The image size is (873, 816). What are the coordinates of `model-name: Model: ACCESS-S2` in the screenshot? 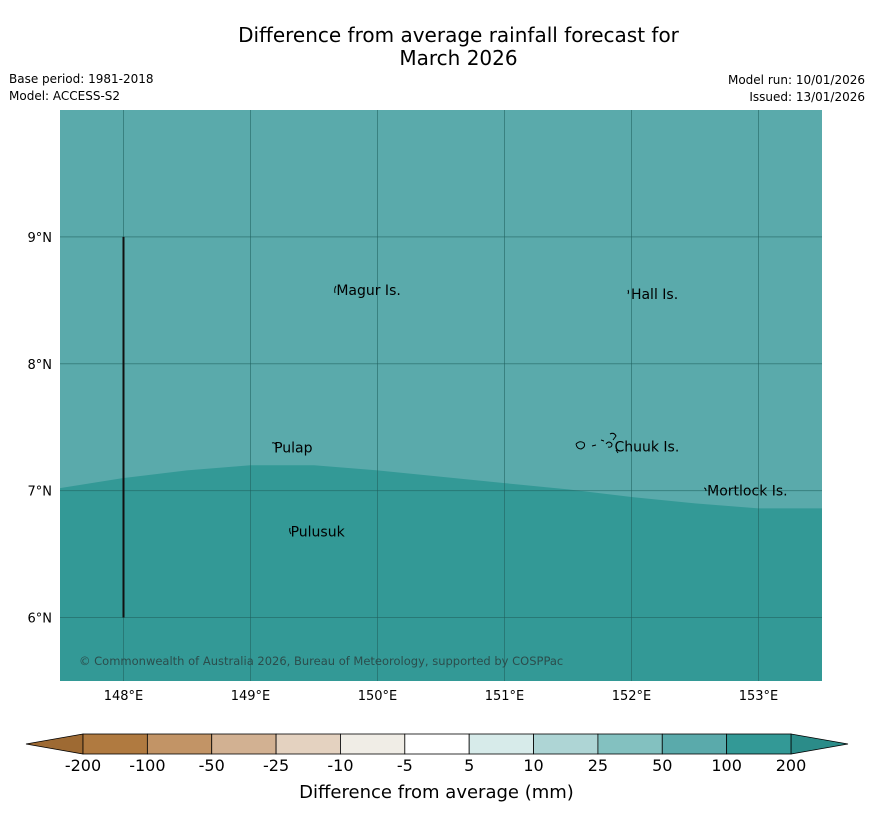 It's located at (65, 96).